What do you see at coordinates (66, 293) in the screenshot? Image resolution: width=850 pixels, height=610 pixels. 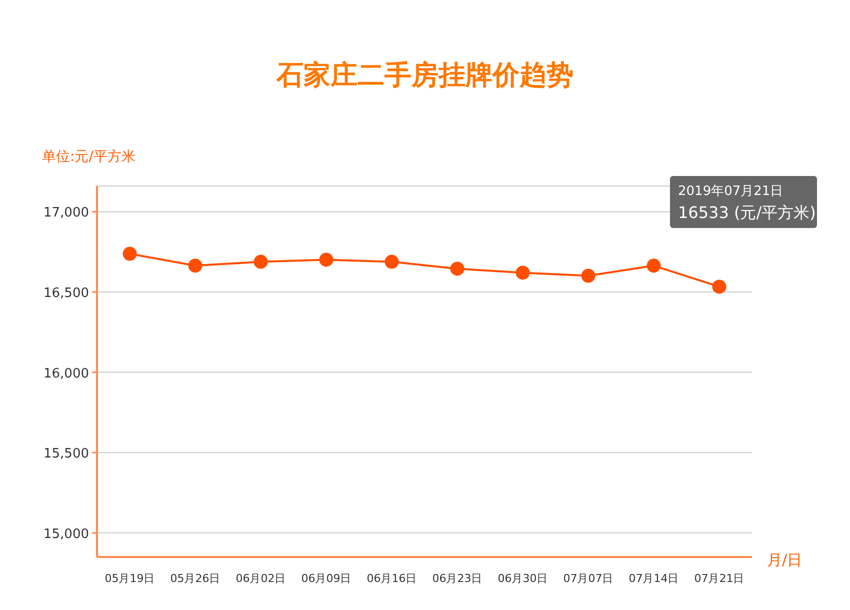 I see `y-tick-label: 16,500` at bounding box center [66, 293].